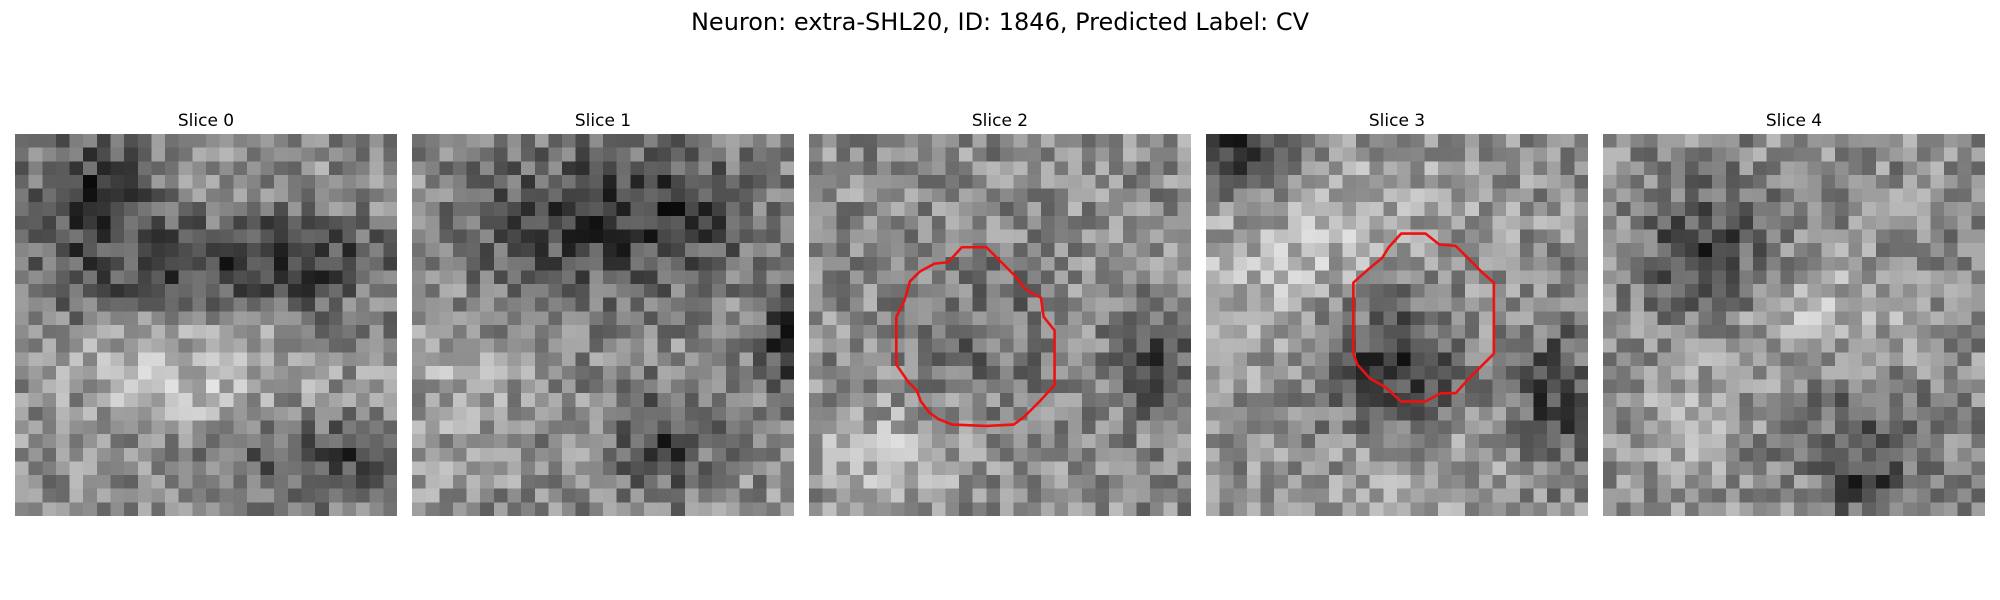 The width and height of the screenshot is (2000, 600). I want to click on slice-panel-3: Slice 3, so click(1397, 312).